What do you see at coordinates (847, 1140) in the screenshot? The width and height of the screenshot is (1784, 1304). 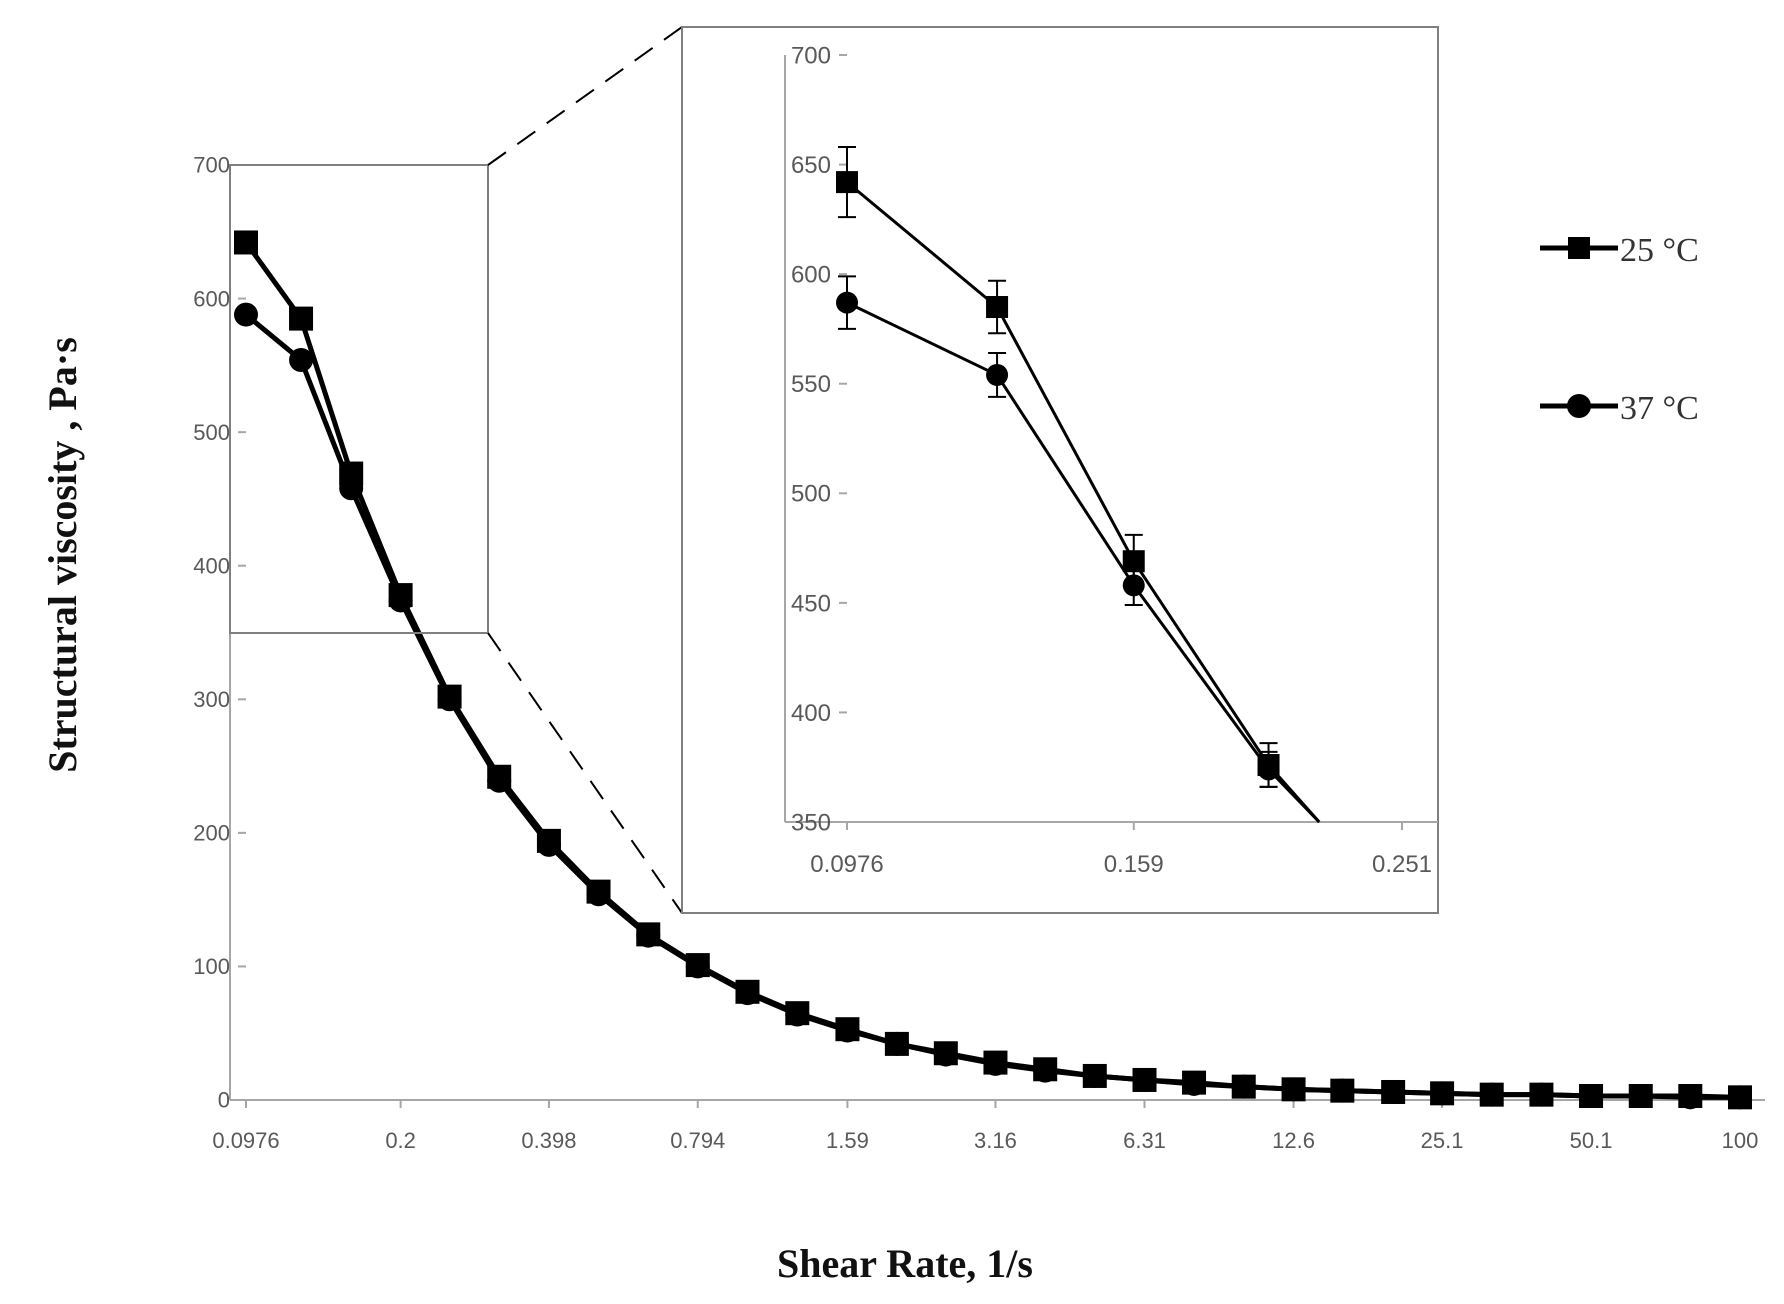 I see `main-x-tick-label: 1.59` at bounding box center [847, 1140].